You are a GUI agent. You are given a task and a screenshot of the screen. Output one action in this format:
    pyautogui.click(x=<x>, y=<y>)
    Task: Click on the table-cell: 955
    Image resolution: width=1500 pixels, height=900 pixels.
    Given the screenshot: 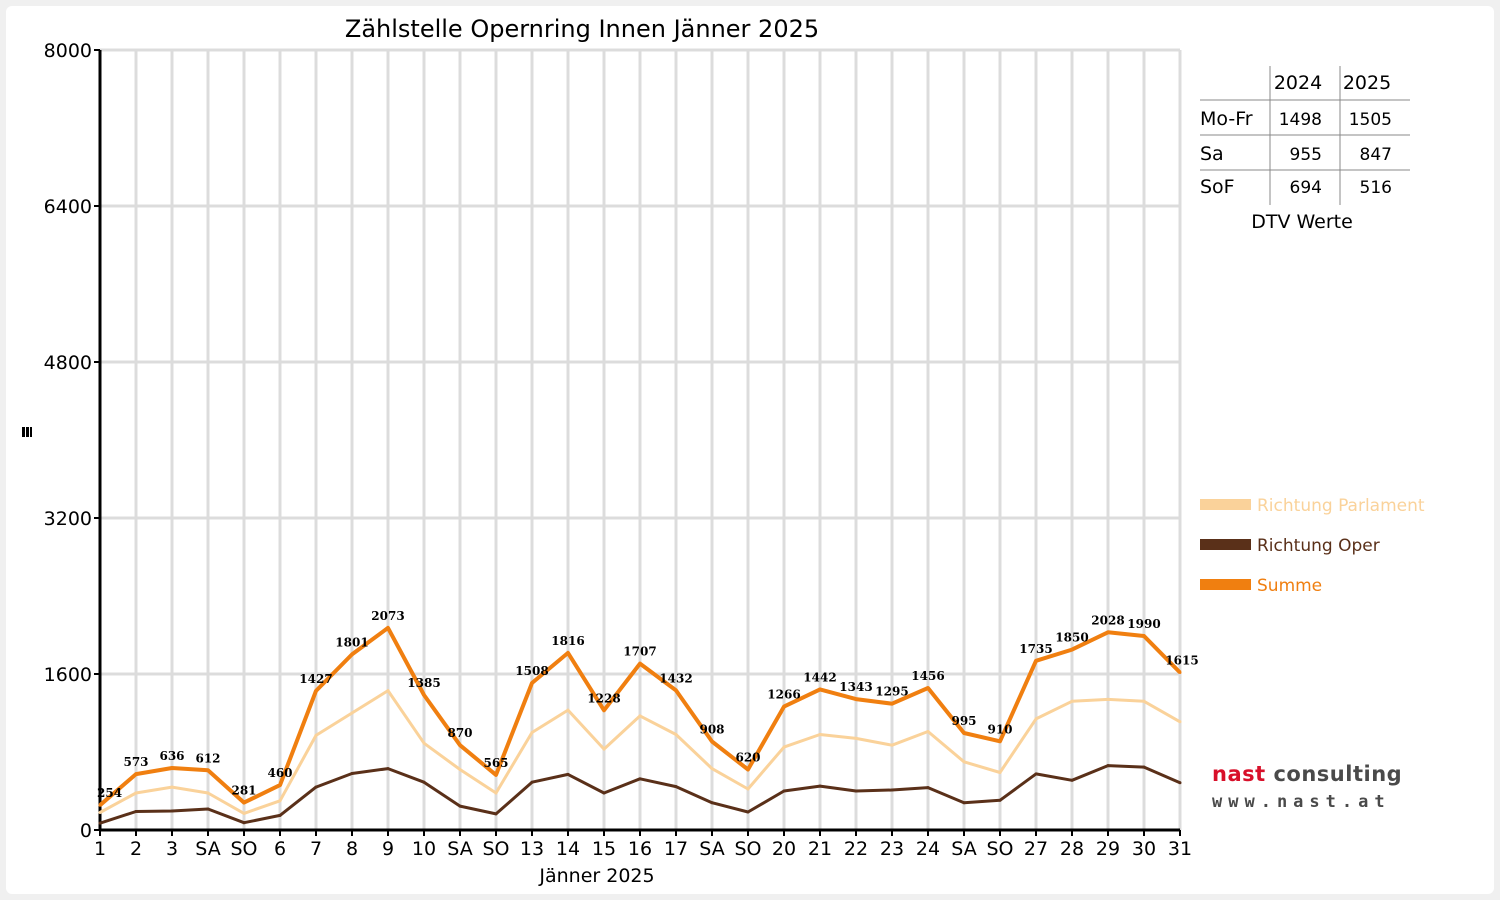 What is the action you would take?
    pyautogui.click(x=1306, y=155)
    